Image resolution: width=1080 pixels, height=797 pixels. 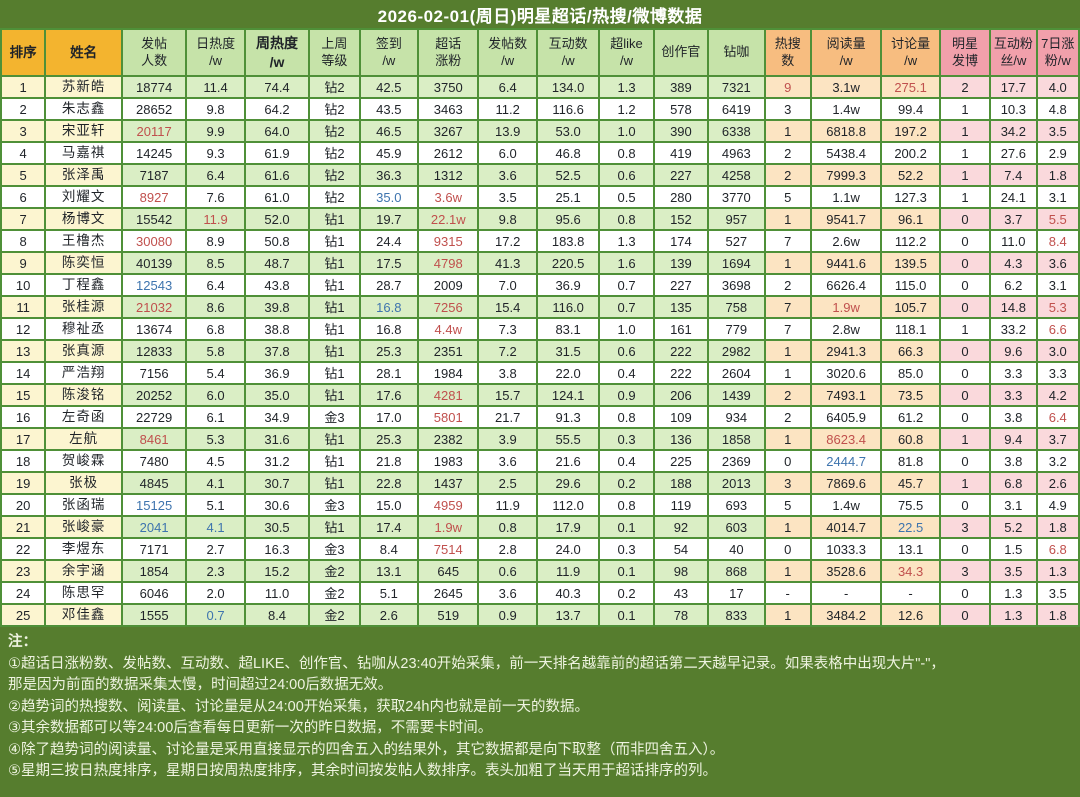 I want to click on read-volume-cell: 7999.3, so click(x=846, y=175).